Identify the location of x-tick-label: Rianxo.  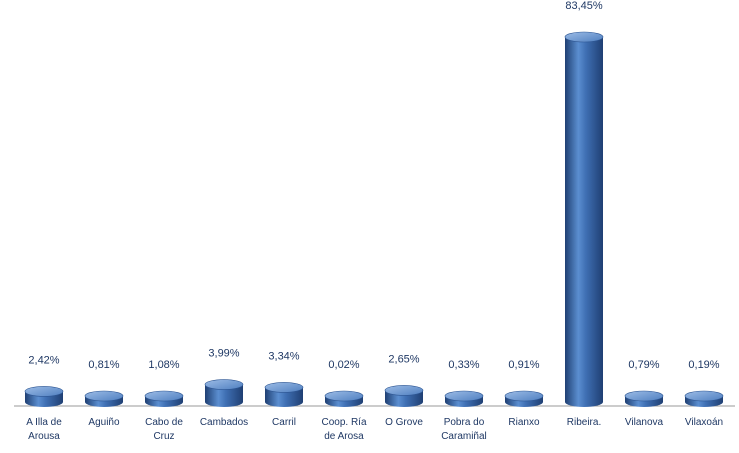
(524, 422).